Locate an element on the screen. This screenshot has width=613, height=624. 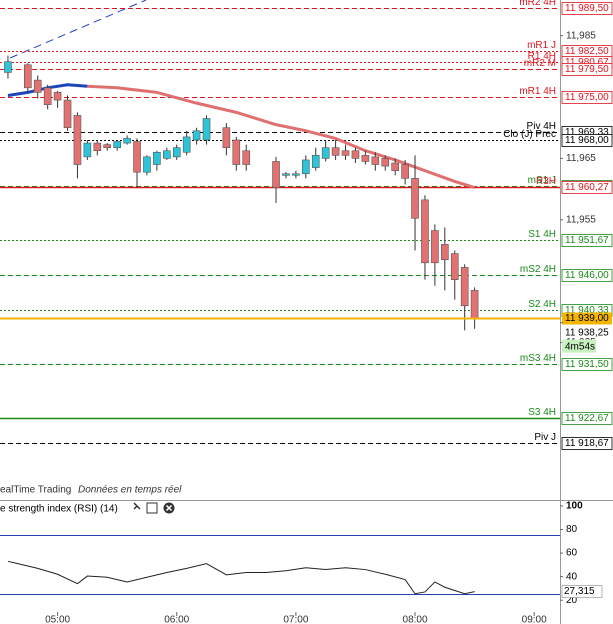
level-value-label: 11 968,00 is located at coordinates (587, 140).